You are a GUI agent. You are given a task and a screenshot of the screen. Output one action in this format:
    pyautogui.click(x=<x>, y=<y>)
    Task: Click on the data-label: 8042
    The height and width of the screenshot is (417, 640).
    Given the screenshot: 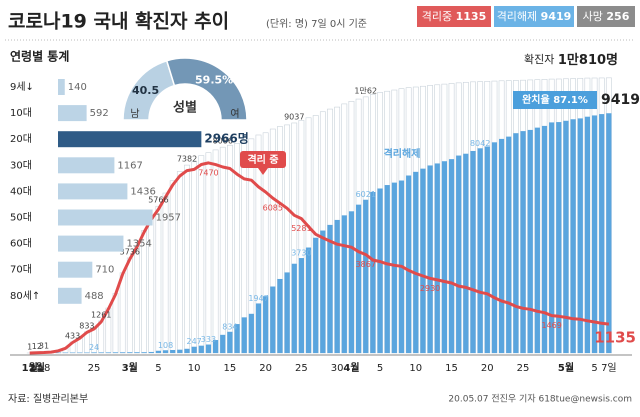 What is the action you would take?
    pyautogui.click(x=480, y=143)
    